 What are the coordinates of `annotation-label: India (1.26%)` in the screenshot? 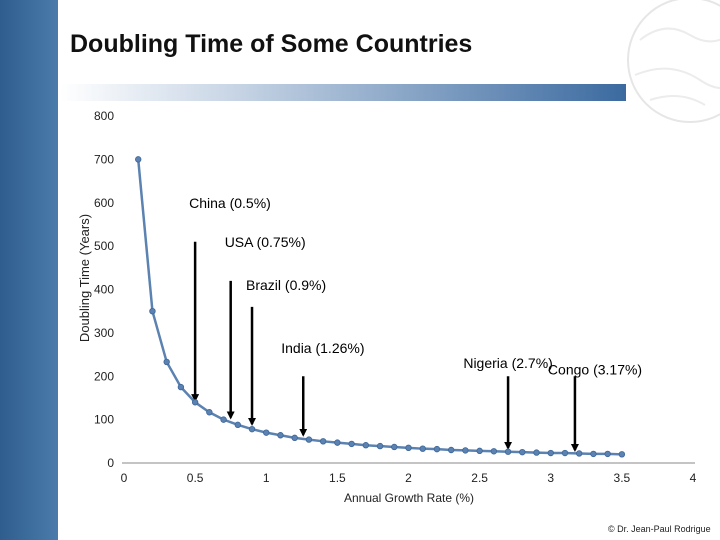 It's located at (322, 348).